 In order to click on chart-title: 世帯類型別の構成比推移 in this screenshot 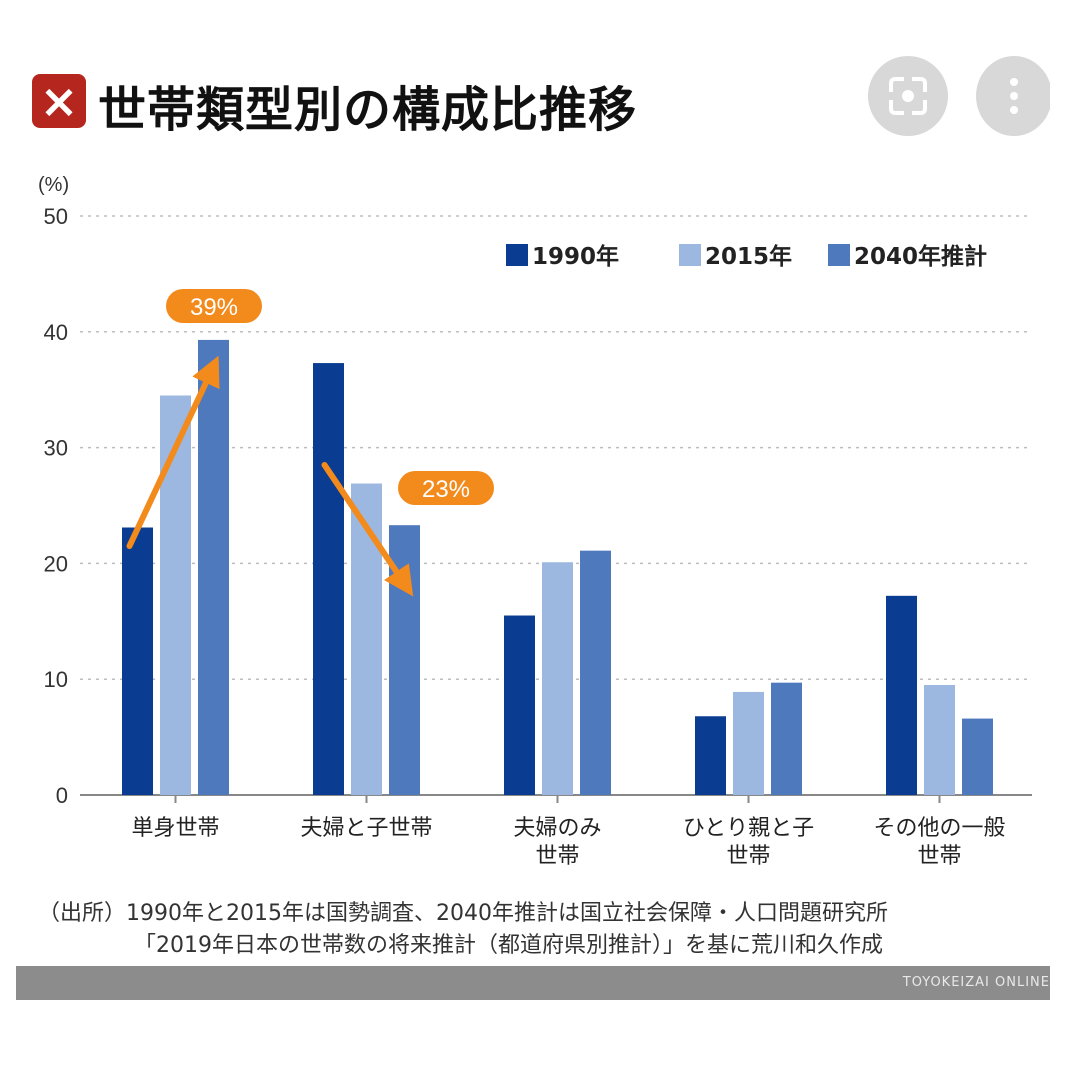, I will do `click(368, 110)`.